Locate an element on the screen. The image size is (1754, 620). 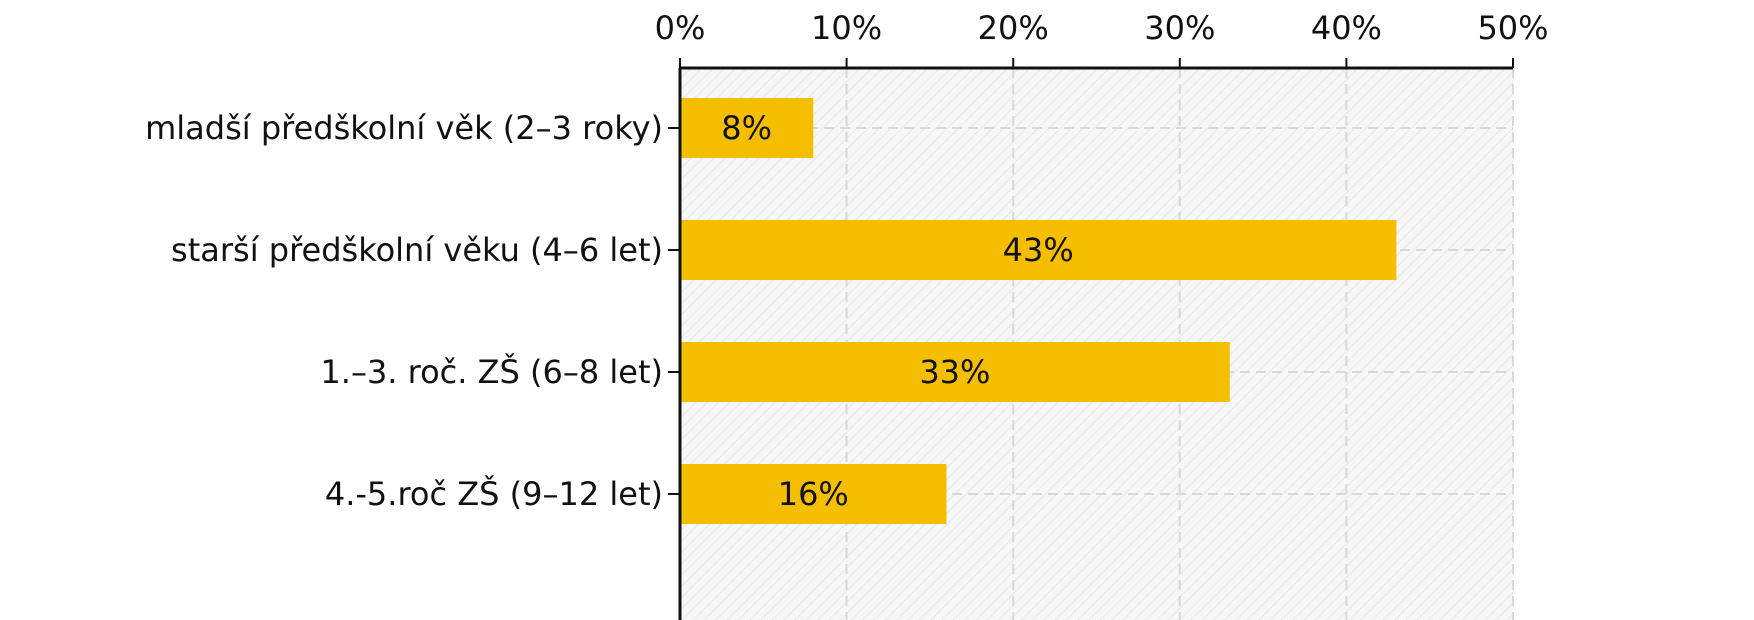
x-tick-label: 0% is located at coordinates (680, 28).